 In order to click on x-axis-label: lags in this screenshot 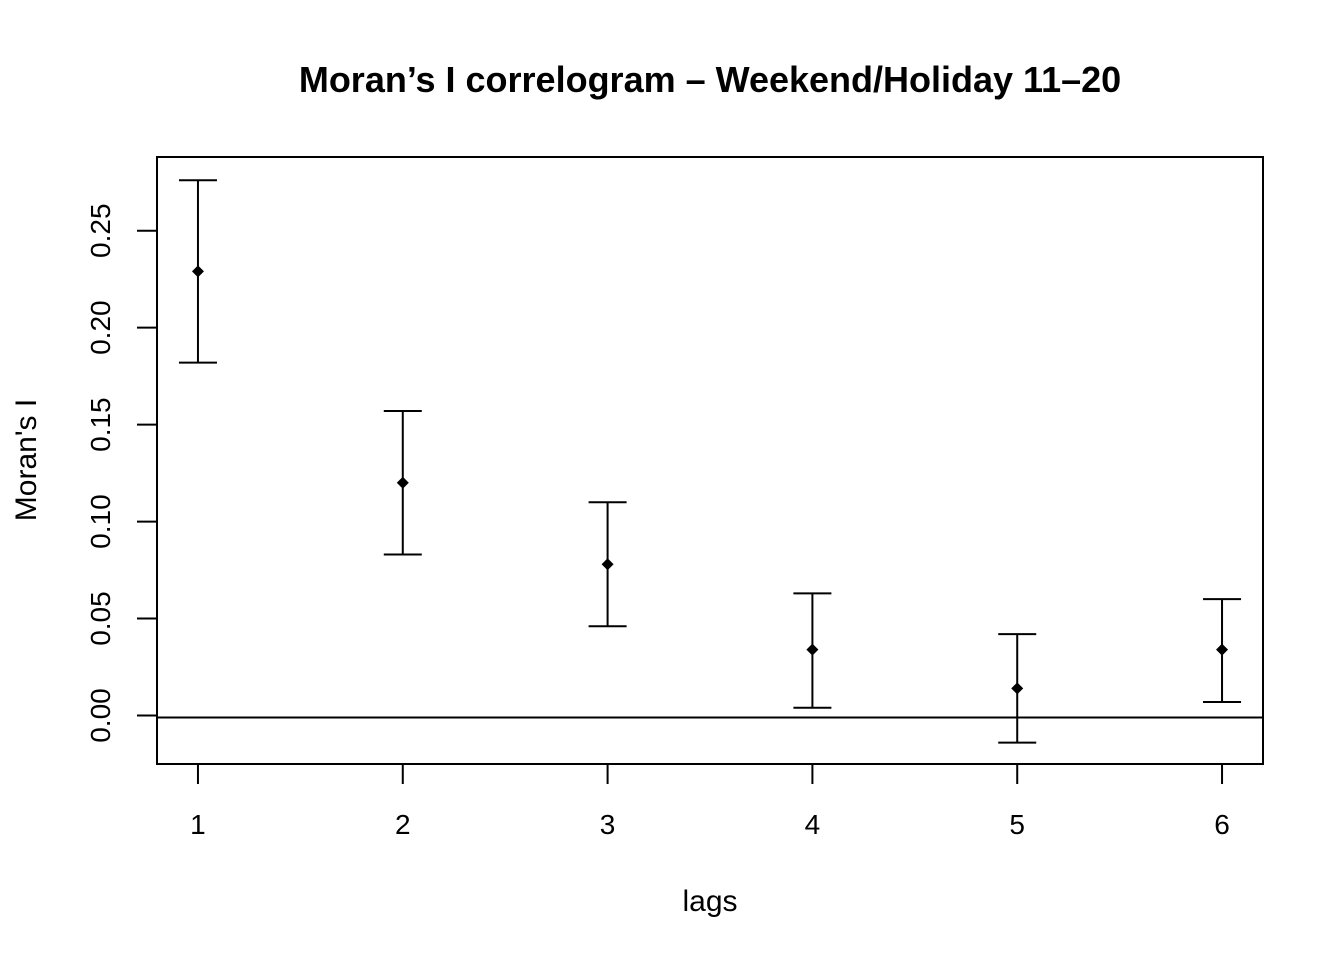, I will do `click(709, 901)`.